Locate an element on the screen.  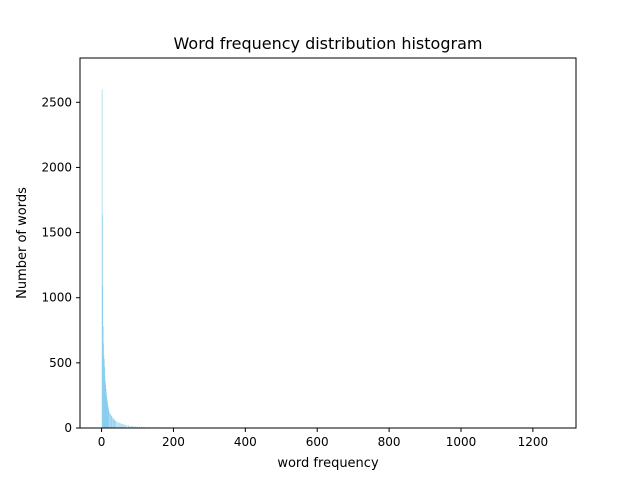
x-axis-ticks: 0 200 400 600 800 1000 1200 is located at coordinates (323, 438).